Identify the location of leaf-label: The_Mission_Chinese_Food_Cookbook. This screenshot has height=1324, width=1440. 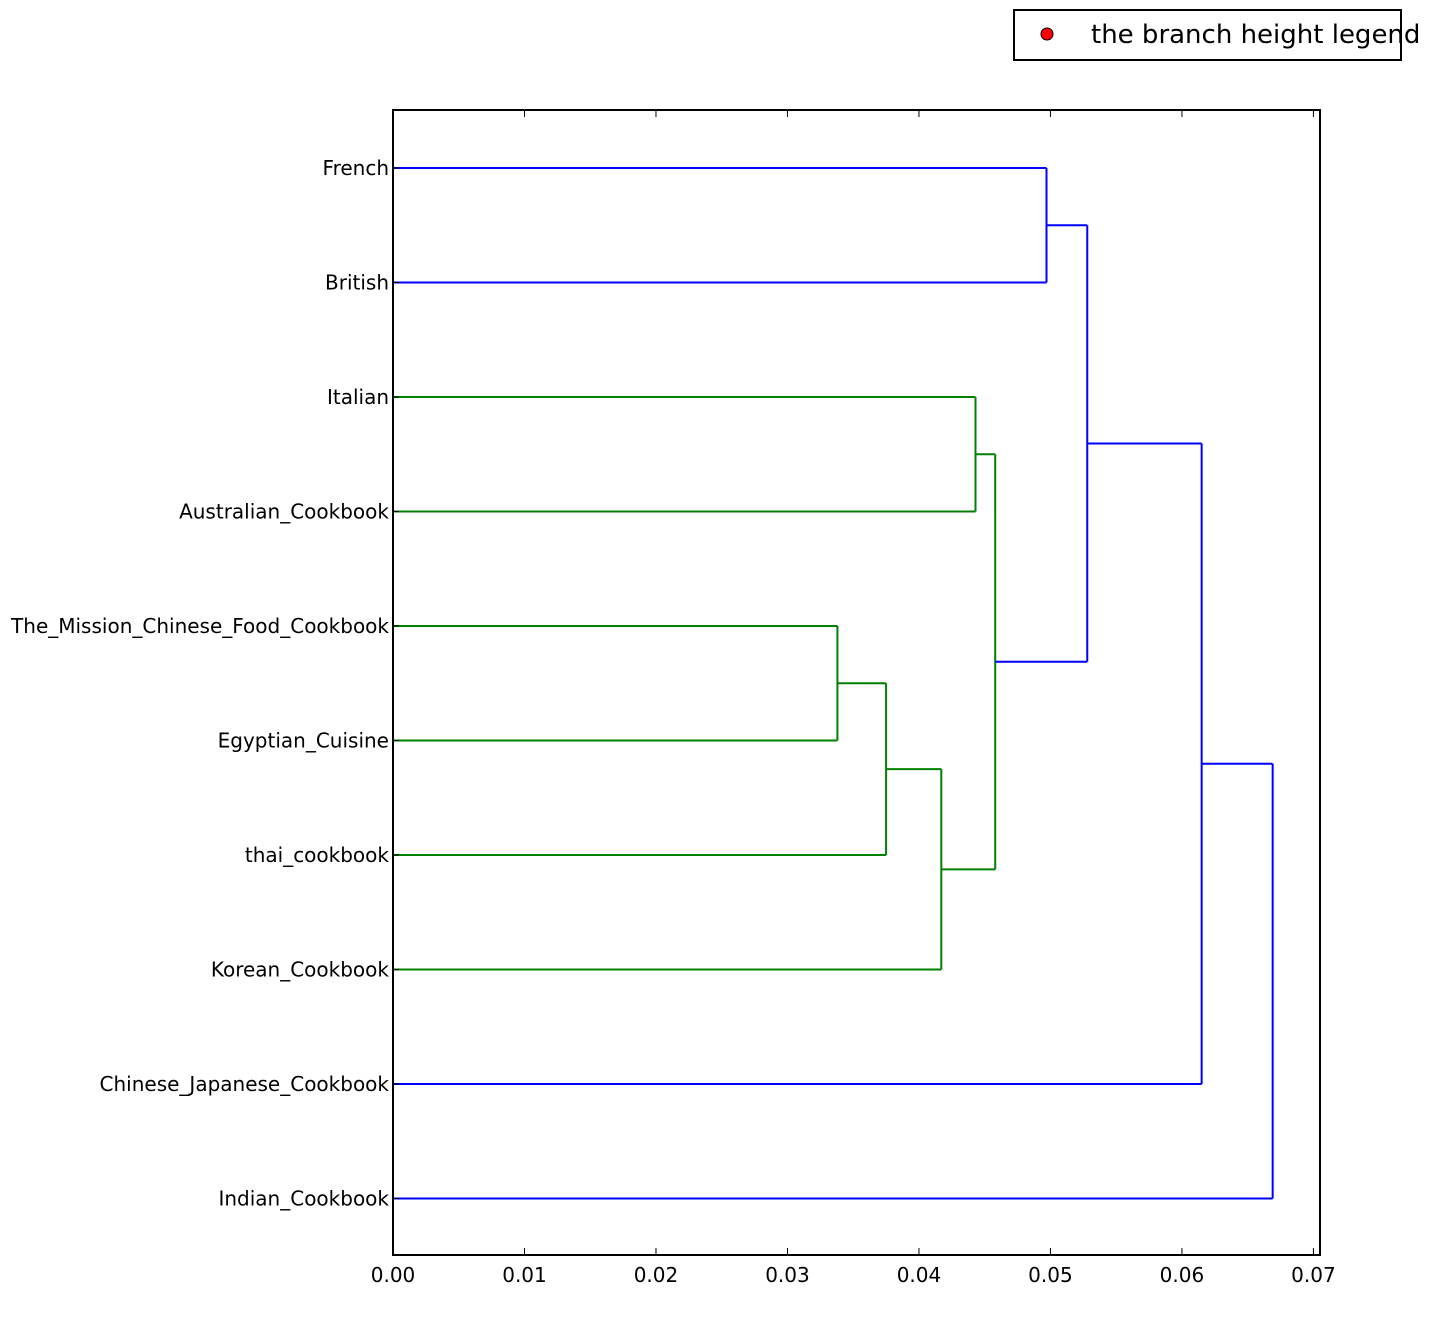
(199, 626).